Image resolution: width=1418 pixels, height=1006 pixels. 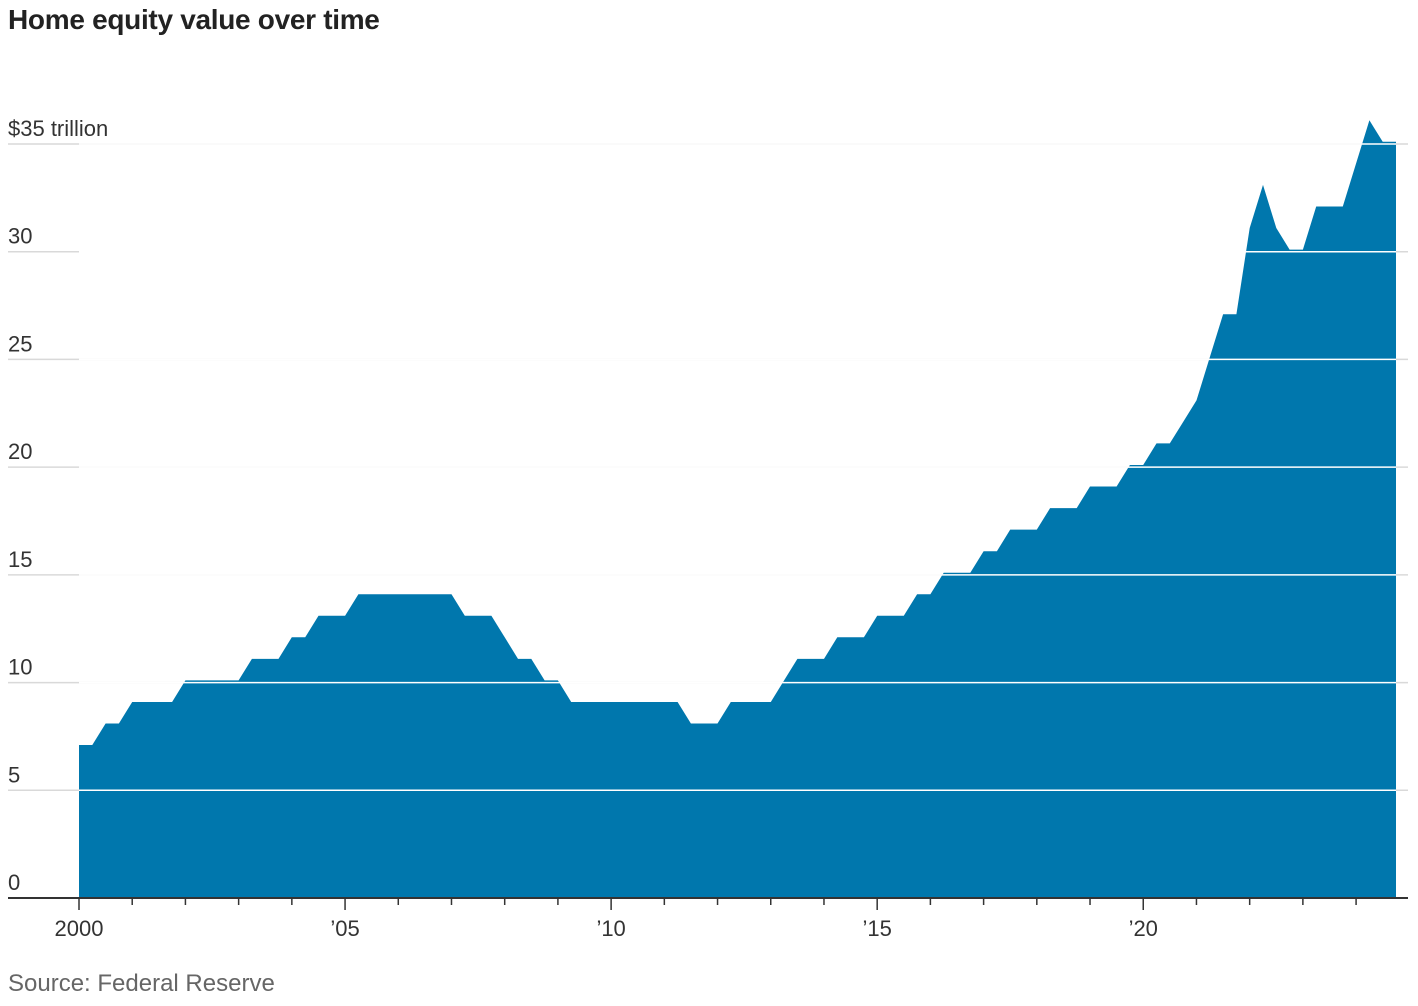 What do you see at coordinates (14, 882) in the screenshot?
I see `y-tick-label: 0` at bounding box center [14, 882].